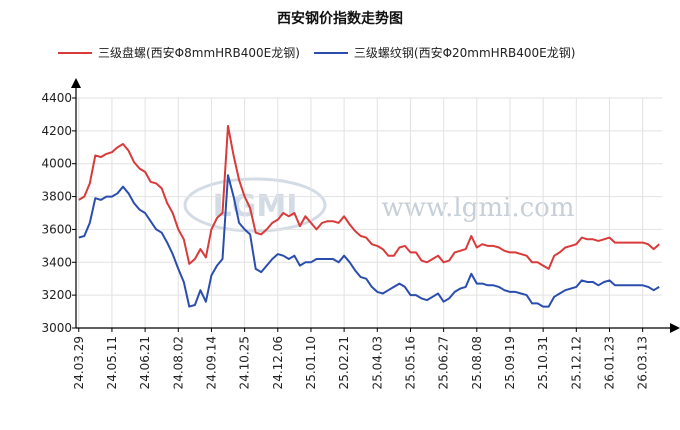 Image resolution: width=680 pixels, height=430 pixels. I want to click on legend-item-threaded-rebar: 三级螺纹钢(西安Φ20mmHRB400E龙钢), so click(444, 52).